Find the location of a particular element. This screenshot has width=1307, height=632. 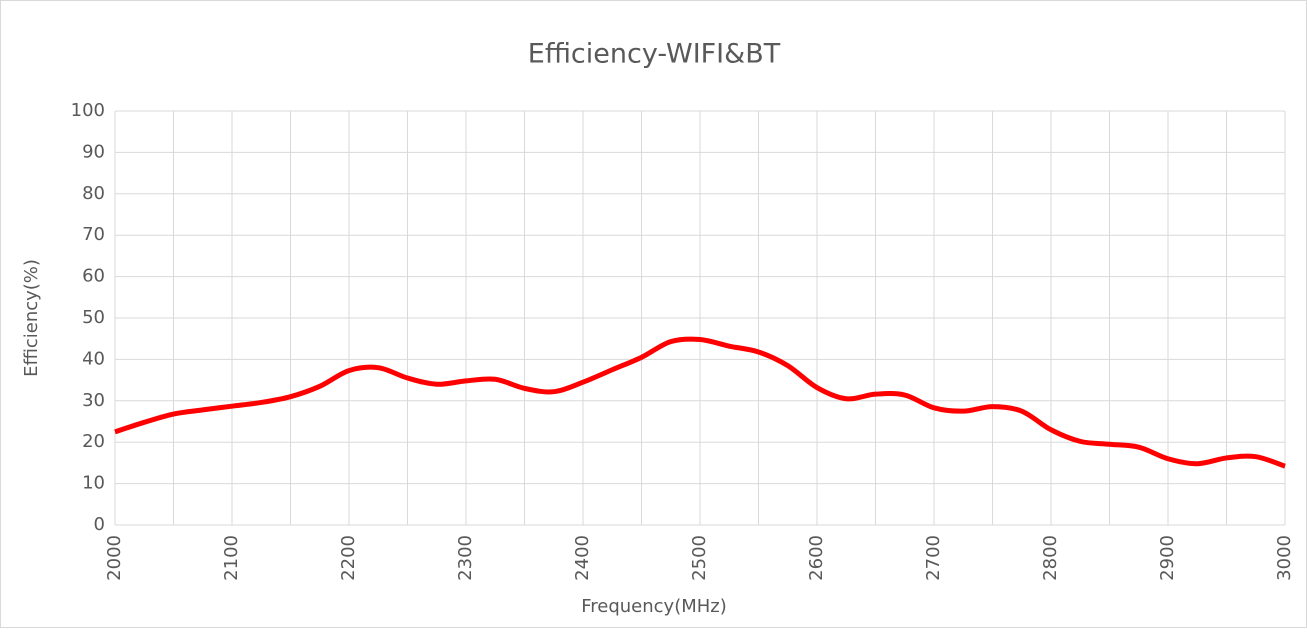

x-tick-label: 2900 is located at coordinates (1167, 558).